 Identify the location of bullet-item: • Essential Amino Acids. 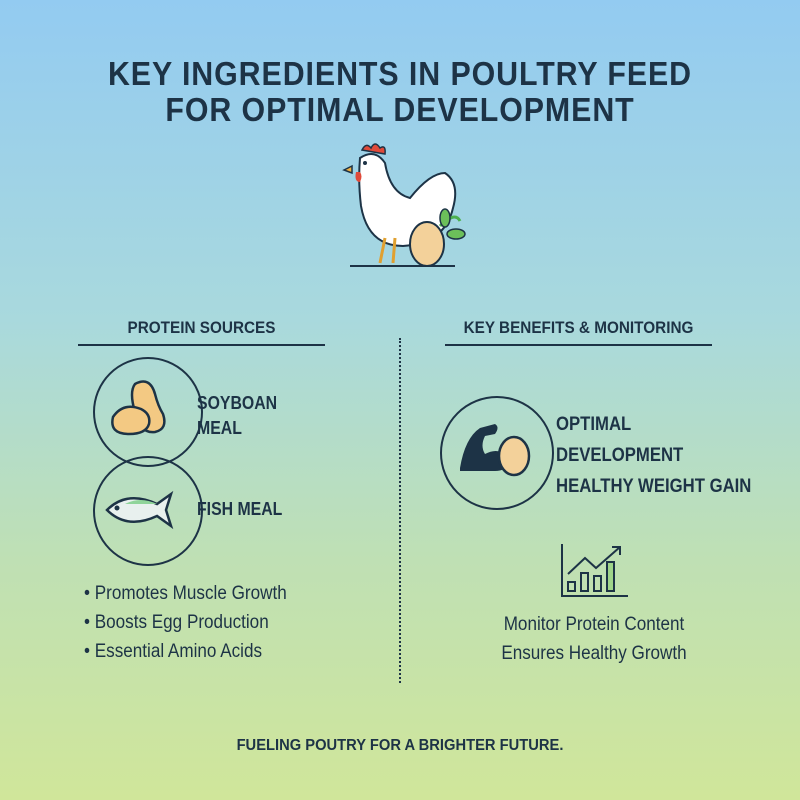
(173, 651).